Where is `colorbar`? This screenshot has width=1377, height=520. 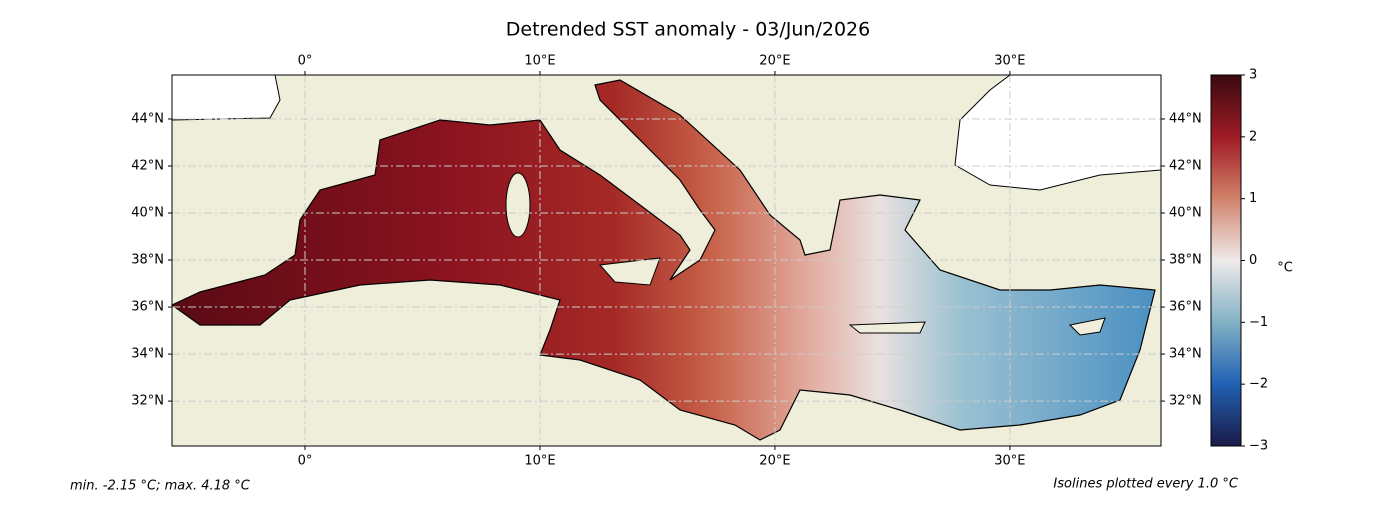 colorbar is located at coordinates (1226, 260).